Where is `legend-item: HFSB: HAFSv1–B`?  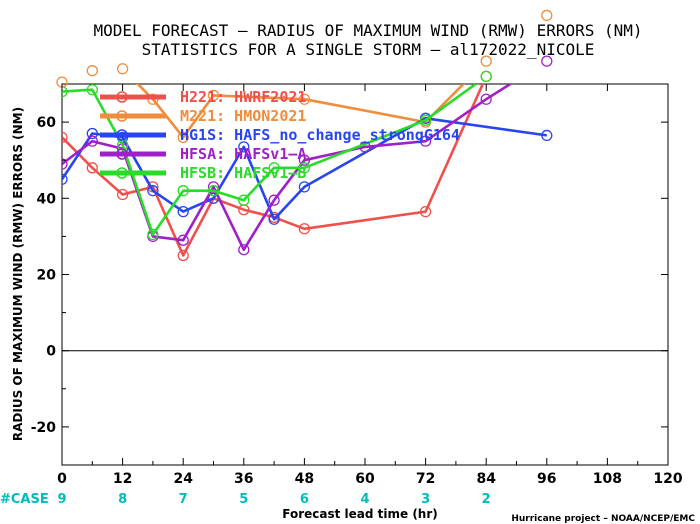
legend-item: HFSB: HAFSv1–B is located at coordinates (203, 173).